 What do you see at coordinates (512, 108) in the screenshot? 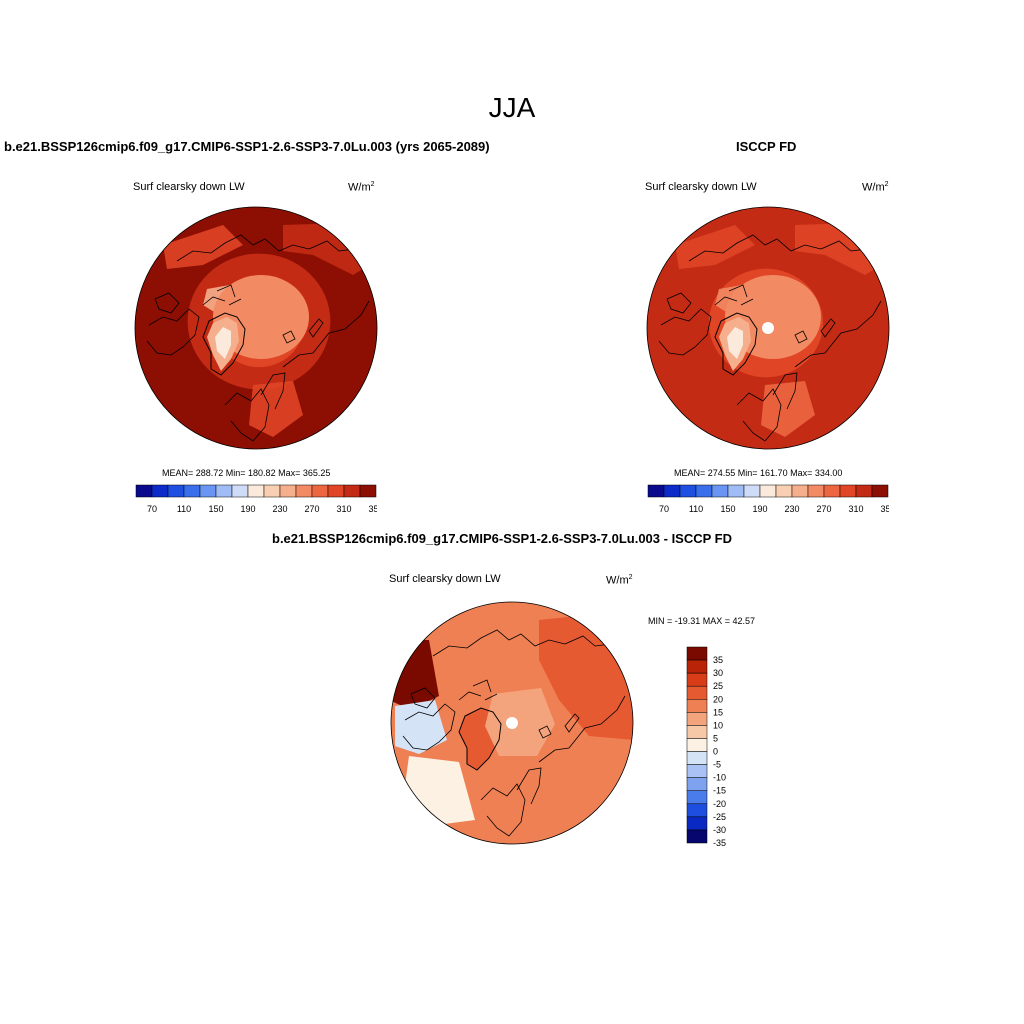
I see `season-title: JJA` at bounding box center [512, 108].